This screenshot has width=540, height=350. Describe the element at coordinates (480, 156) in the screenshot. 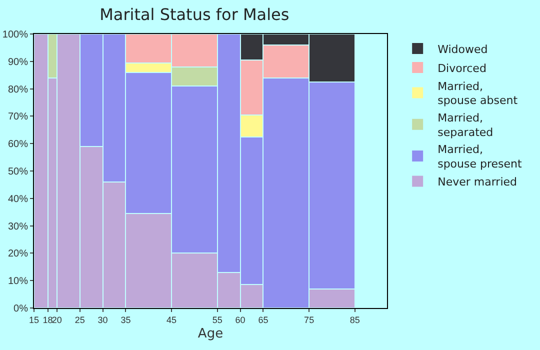

I see `legend-label: Married, spouse present` at that location.